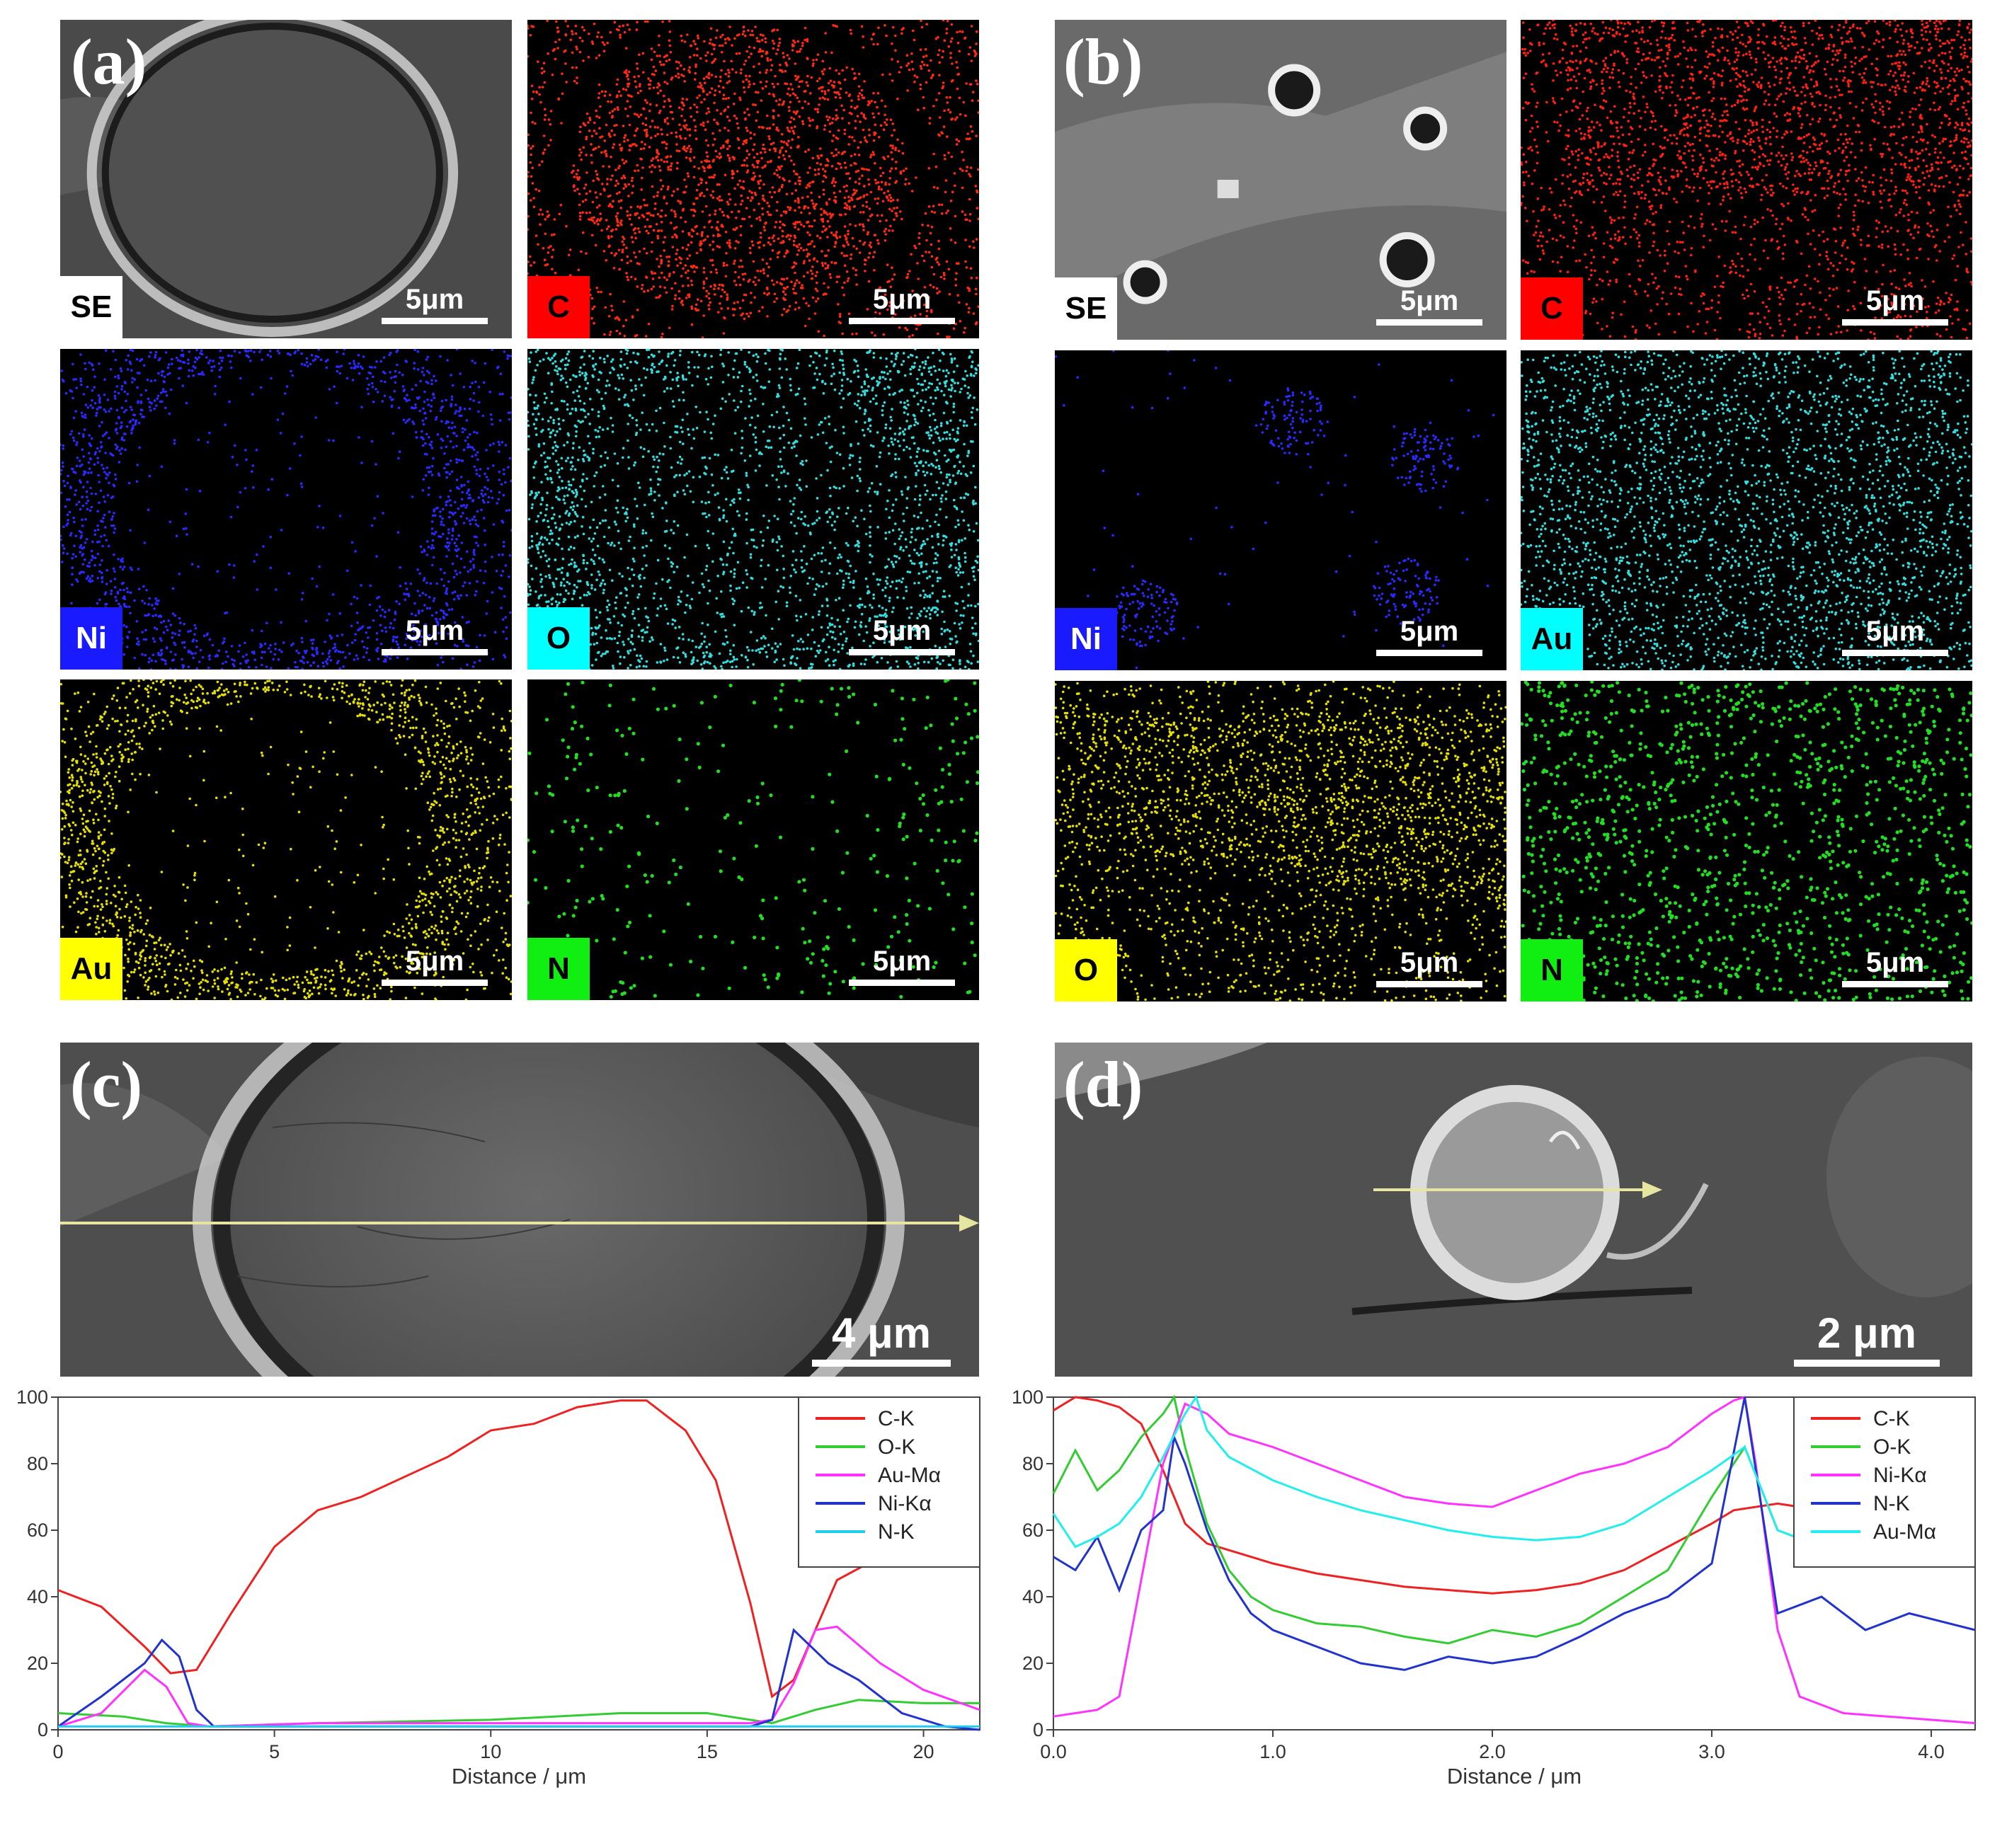 The image size is (1990, 1848). What do you see at coordinates (1746, 510) in the screenshot?
I see `map-tile-b-au: Au 5μm` at bounding box center [1746, 510].